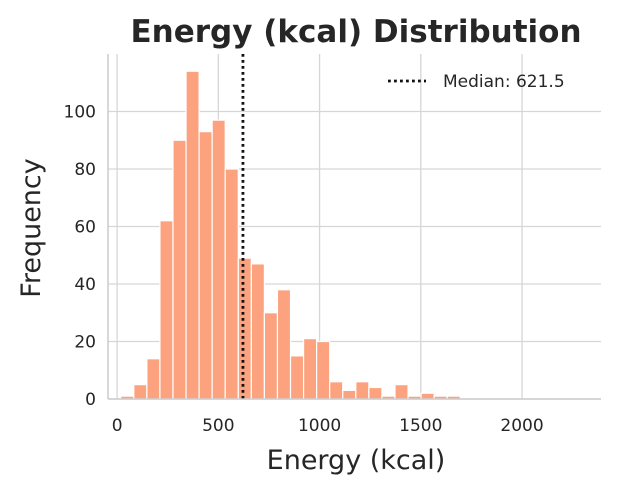 The image size is (626, 490). What do you see at coordinates (420, 426) in the screenshot?
I see `x-tick-label: 1500` at bounding box center [420, 426].